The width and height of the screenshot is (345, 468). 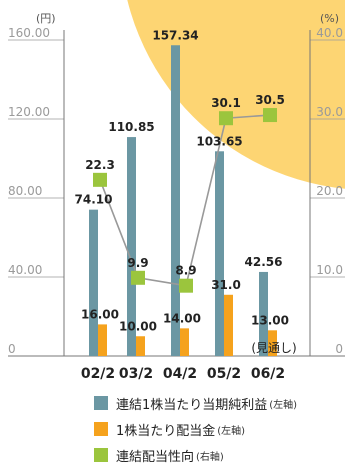 I want to click on eps-data-label: 103.65, so click(x=219, y=141).